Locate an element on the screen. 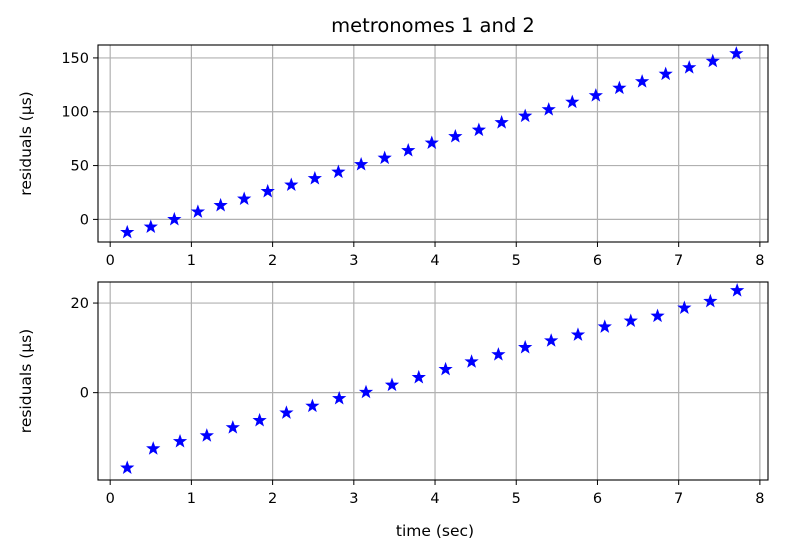 This screenshot has height=554, width=785. y-tick-label: 150 is located at coordinates (75, 59).